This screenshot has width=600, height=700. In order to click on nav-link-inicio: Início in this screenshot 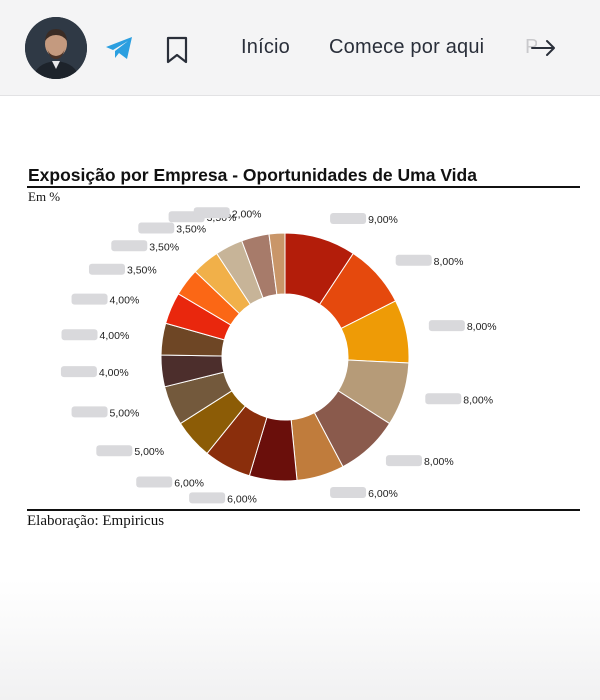, I will do `click(266, 47)`.